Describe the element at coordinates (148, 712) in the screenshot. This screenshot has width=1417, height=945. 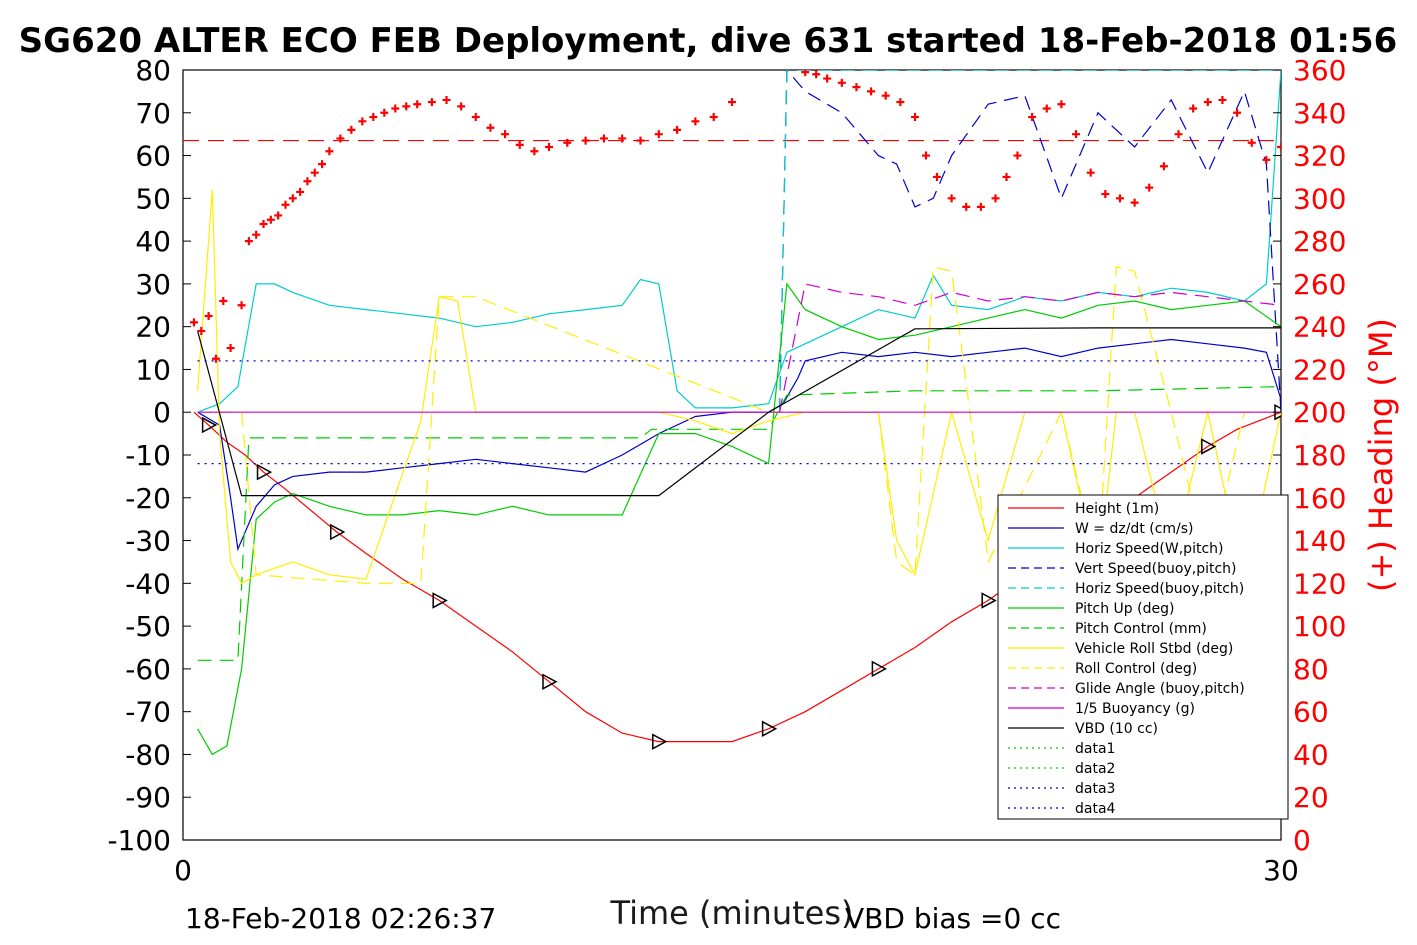
I see `y-tick-label: -70` at that location.